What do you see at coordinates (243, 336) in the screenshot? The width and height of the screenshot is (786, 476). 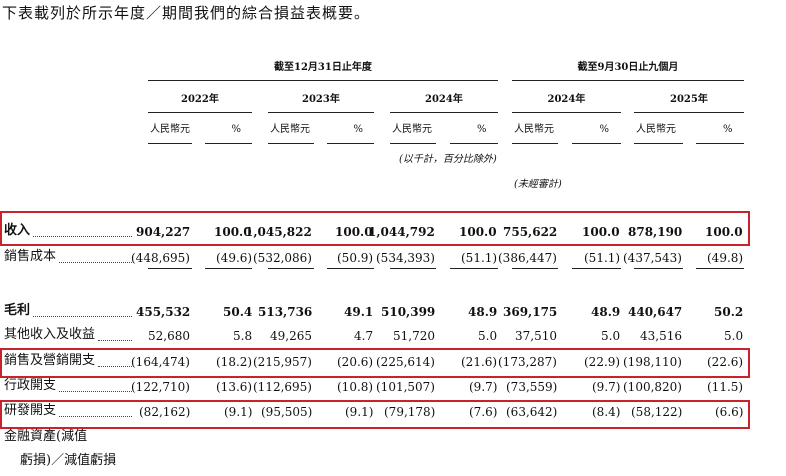 I see `cell: 5.8` at bounding box center [243, 336].